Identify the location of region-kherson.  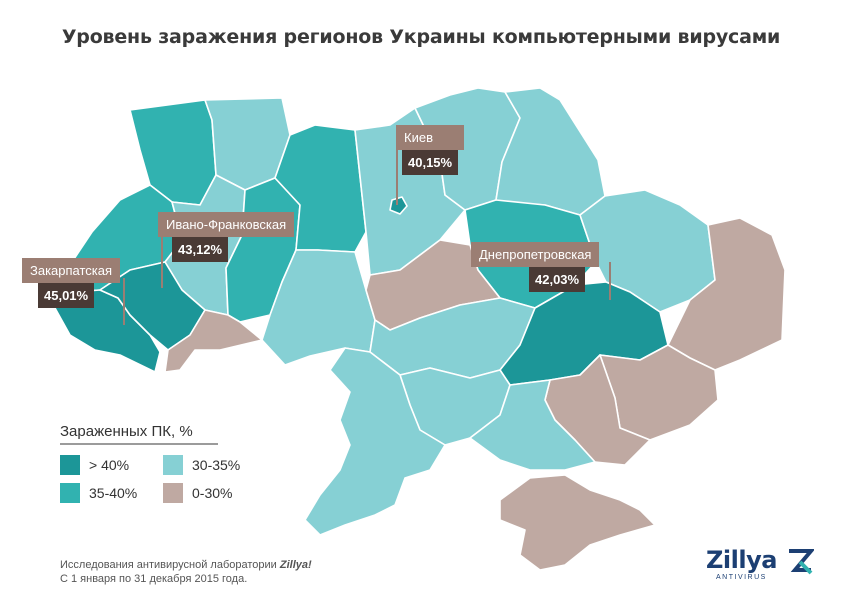
(532, 425).